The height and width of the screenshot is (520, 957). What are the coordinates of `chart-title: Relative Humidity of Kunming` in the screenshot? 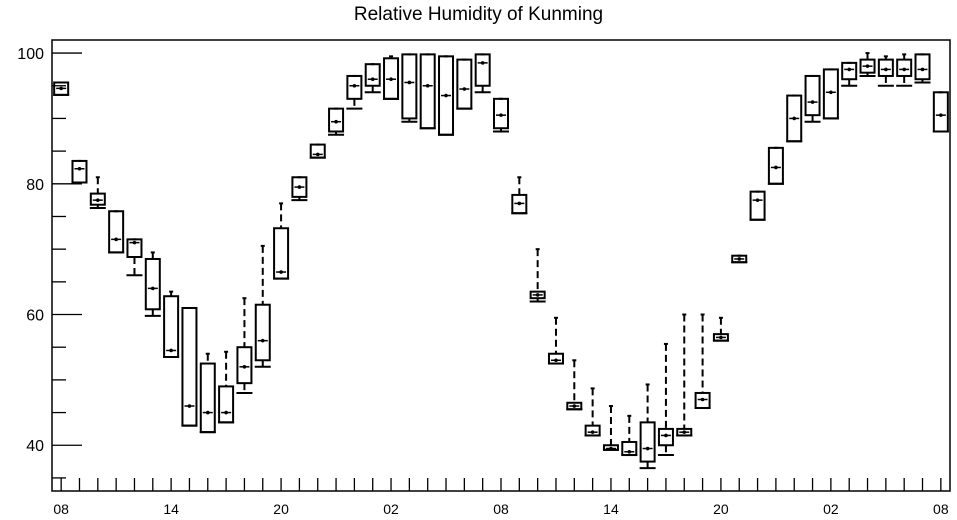 It's located at (478, 14).